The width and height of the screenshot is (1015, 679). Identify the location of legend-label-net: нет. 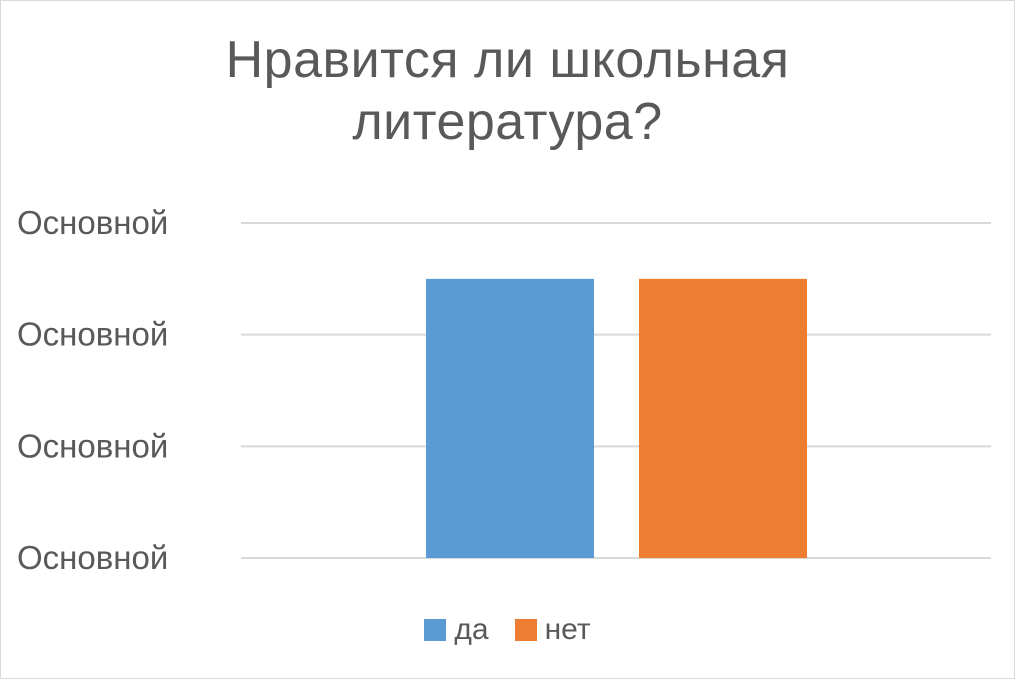
(567, 629).